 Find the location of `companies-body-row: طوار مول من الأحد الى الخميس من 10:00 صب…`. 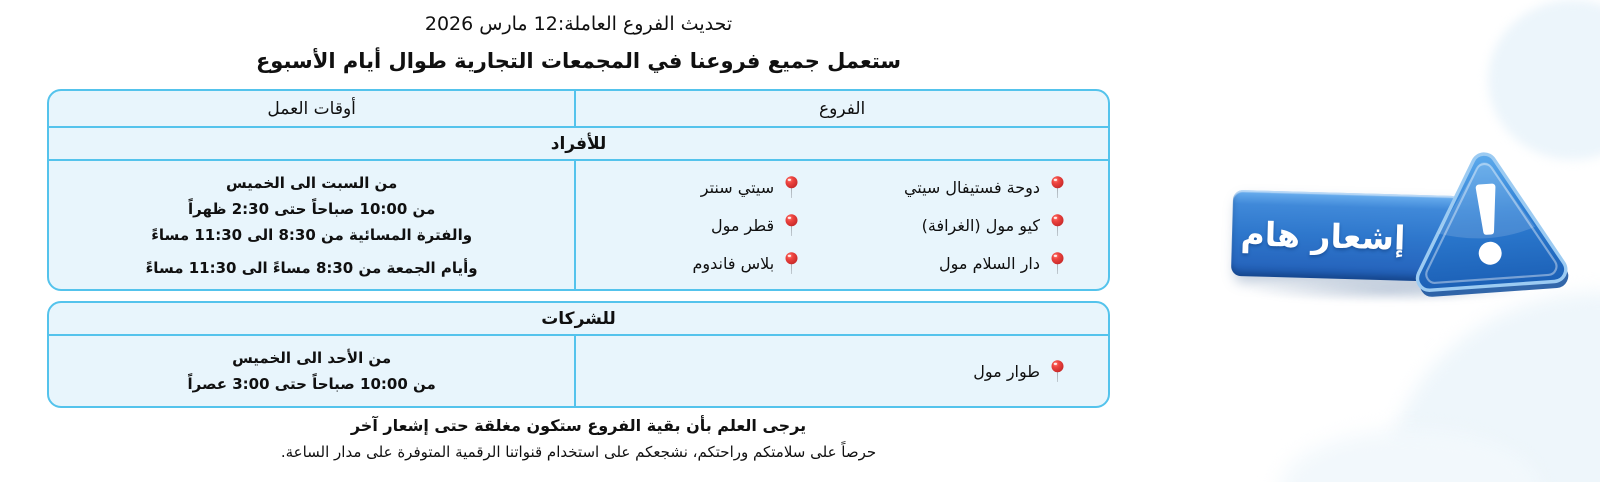

companies-body-row: طوار مول من الأحد الى الخميس من 10:00 صب… is located at coordinates (578, 371).